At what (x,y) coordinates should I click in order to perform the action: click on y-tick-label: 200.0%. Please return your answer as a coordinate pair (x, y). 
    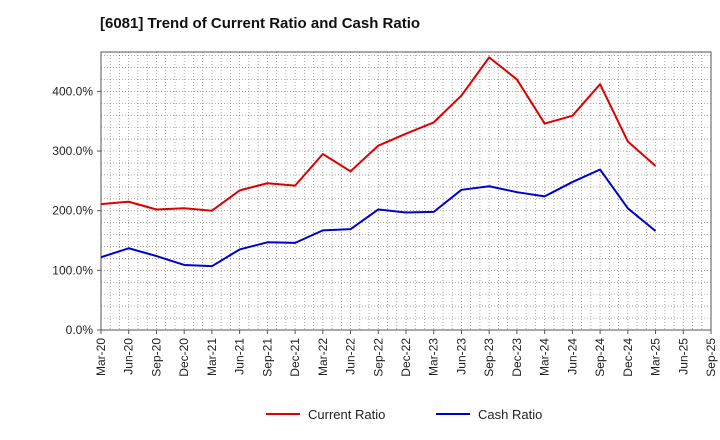
    Looking at the image, I should click on (72, 211).